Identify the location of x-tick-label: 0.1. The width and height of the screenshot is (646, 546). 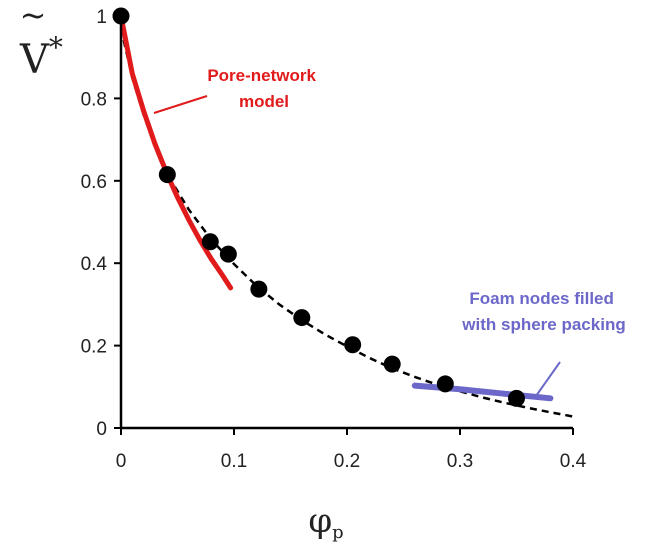
(234, 461).